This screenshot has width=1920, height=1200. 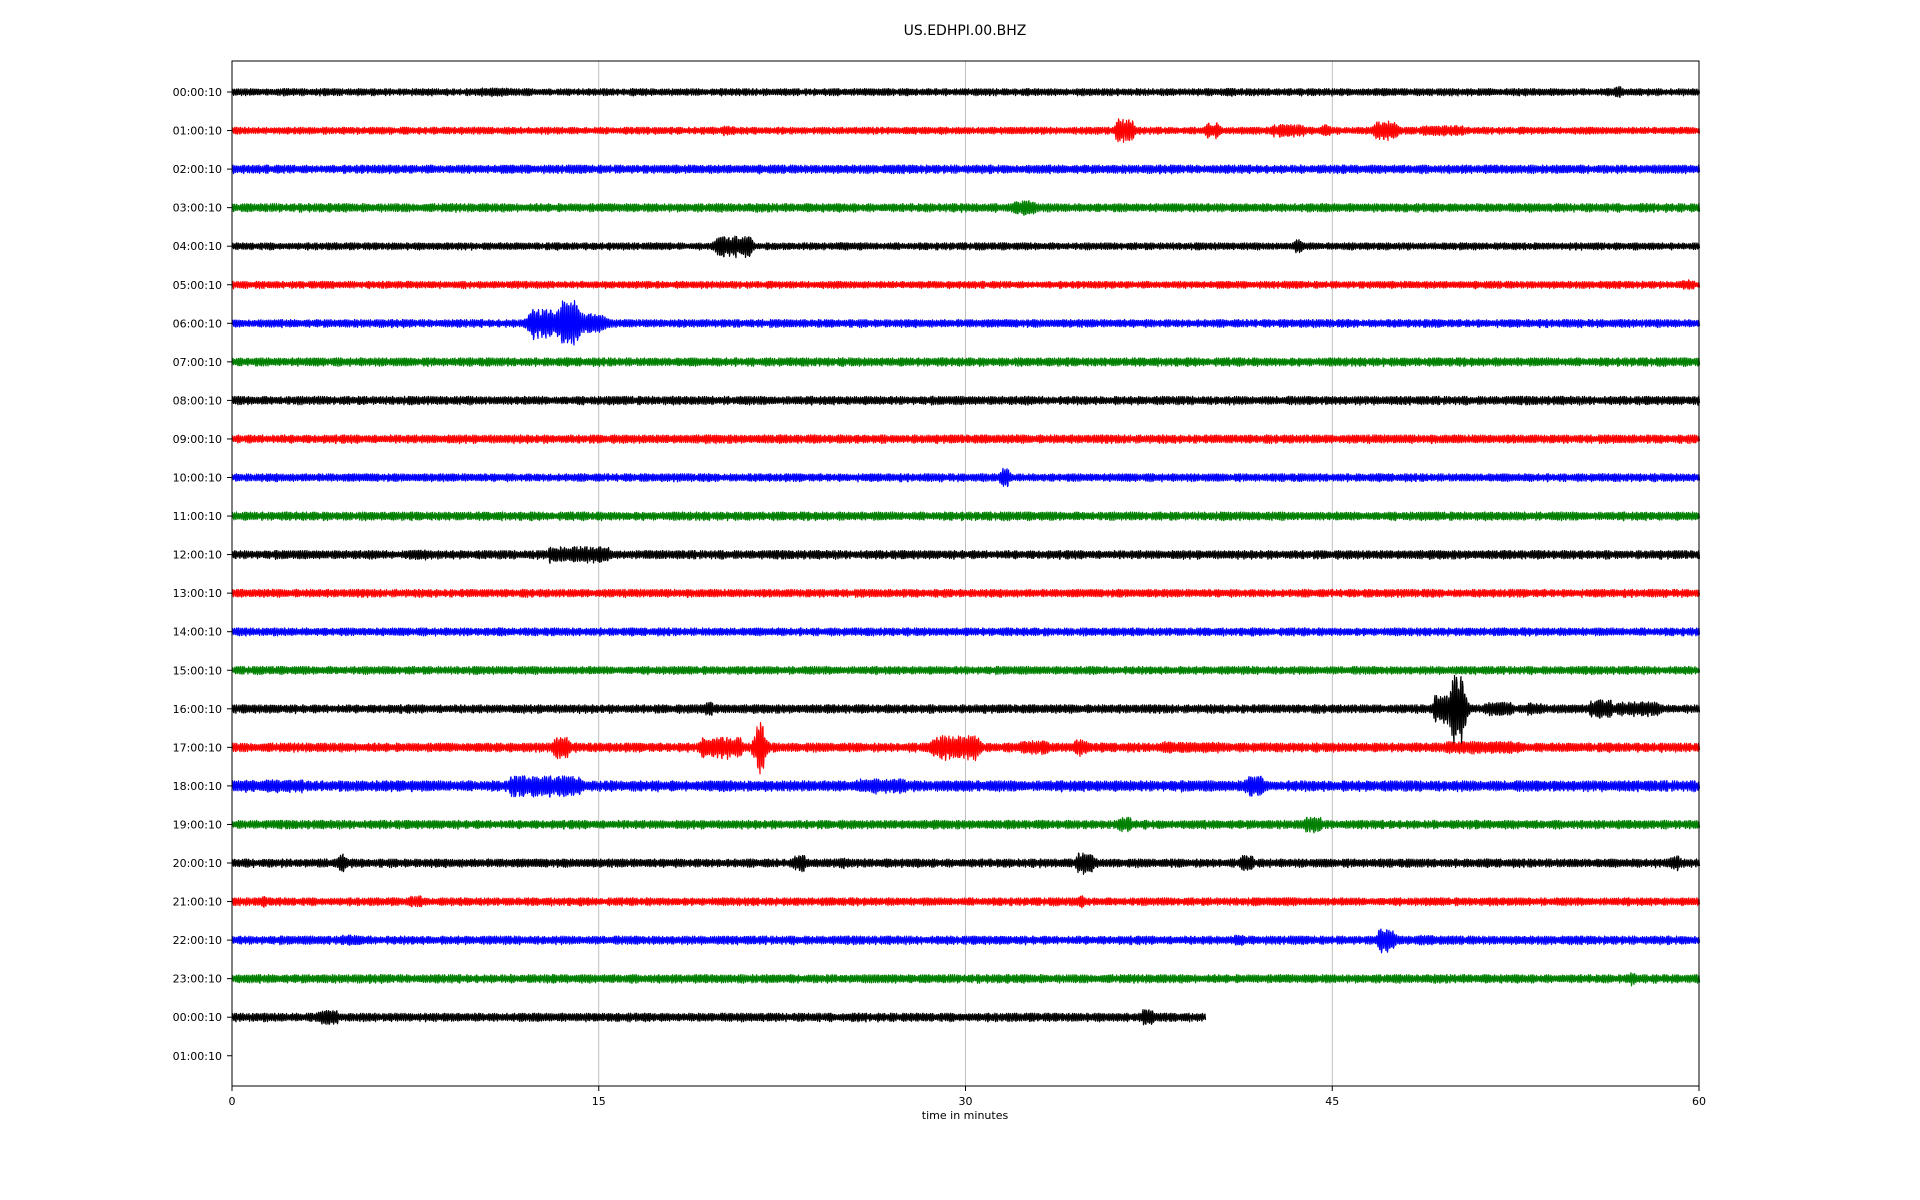 I want to click on row-label: 17:00:10, so click(x=197, y=747).